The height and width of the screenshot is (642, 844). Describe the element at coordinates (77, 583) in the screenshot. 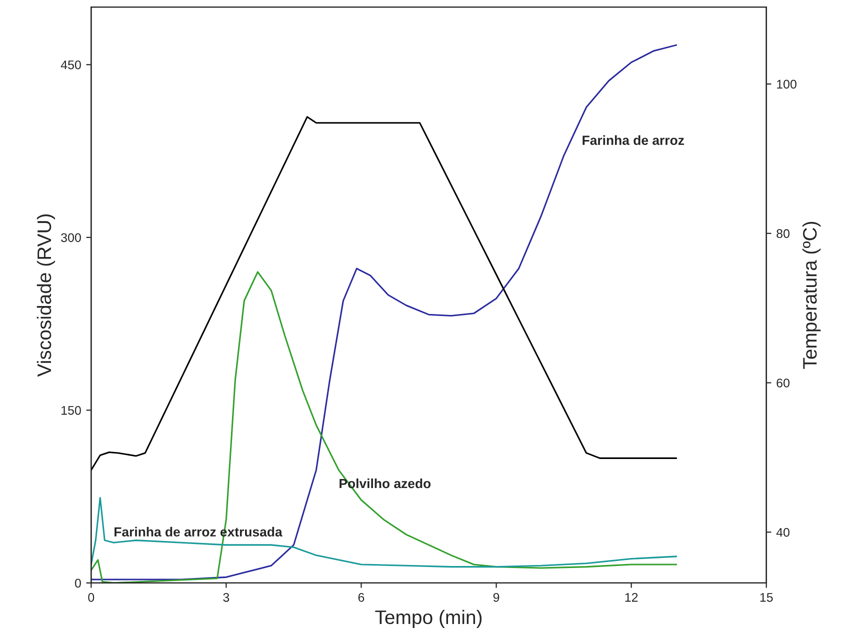

I see `y-tick-label: 0` at that location.